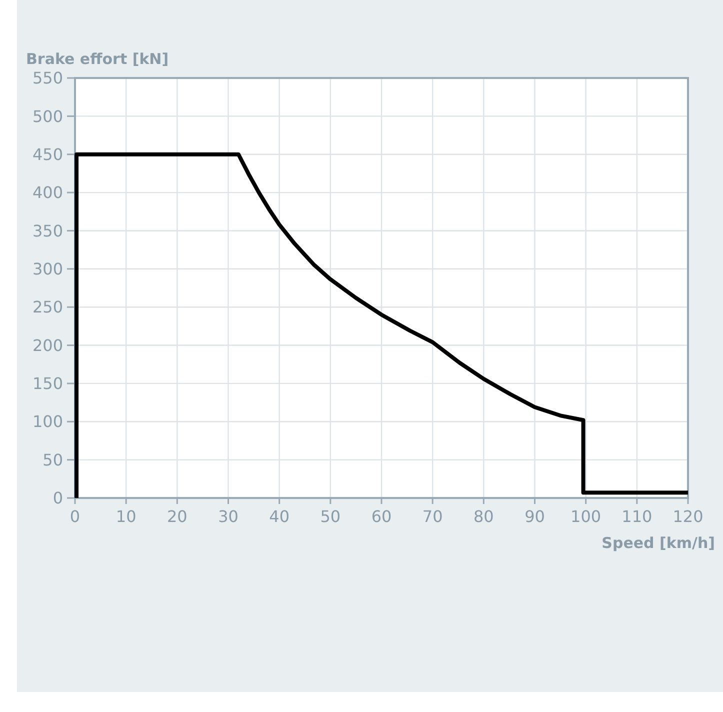 The height and width of the screenshot is (712, 723). What do you see at coordinates (47, 78) in the screenshot?
I see `y-tick-label: 550` at bounding box center [47, 78].